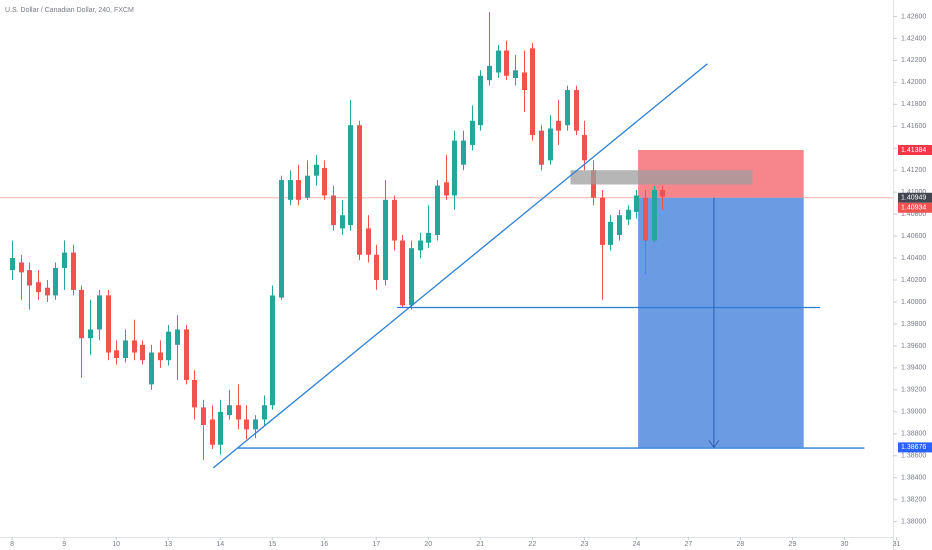 The height and width of the screenshot is (550, 932). What do you see at coordinates (913, 434) in the screenshot?
I see `y-tick-label: 1.38800` at bounding box center [913, 434].